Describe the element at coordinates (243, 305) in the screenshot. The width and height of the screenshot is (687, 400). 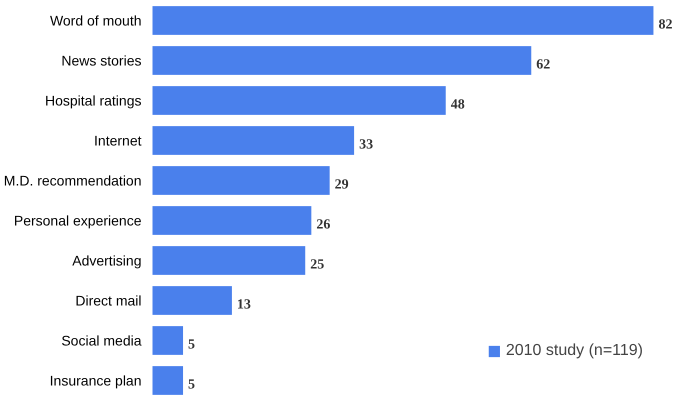
I see `data-label: 13` at that location.